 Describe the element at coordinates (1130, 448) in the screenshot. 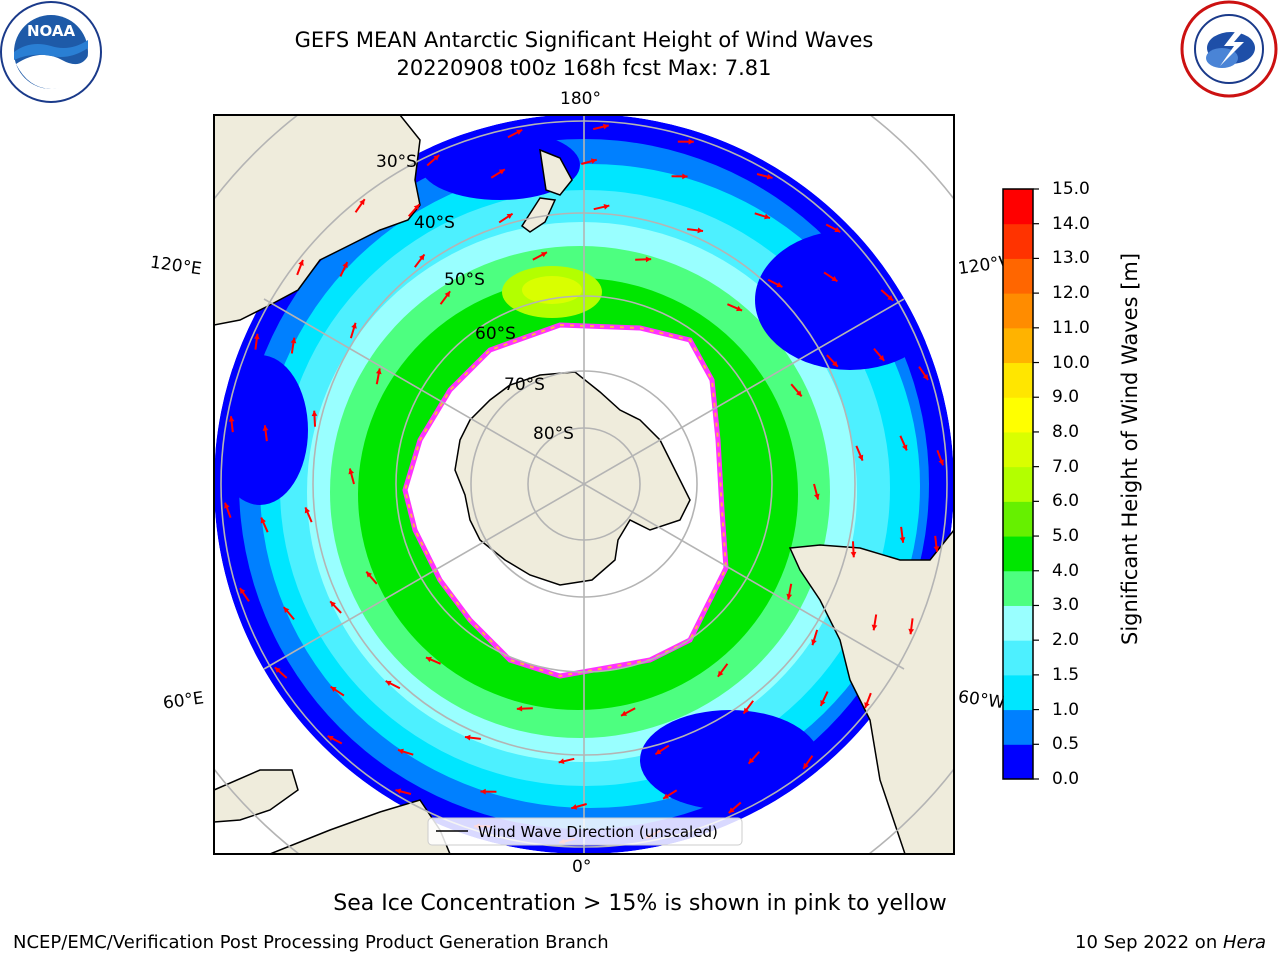

I see `colorbar-label: Significant Height of Wind Waves [m]` at that location.